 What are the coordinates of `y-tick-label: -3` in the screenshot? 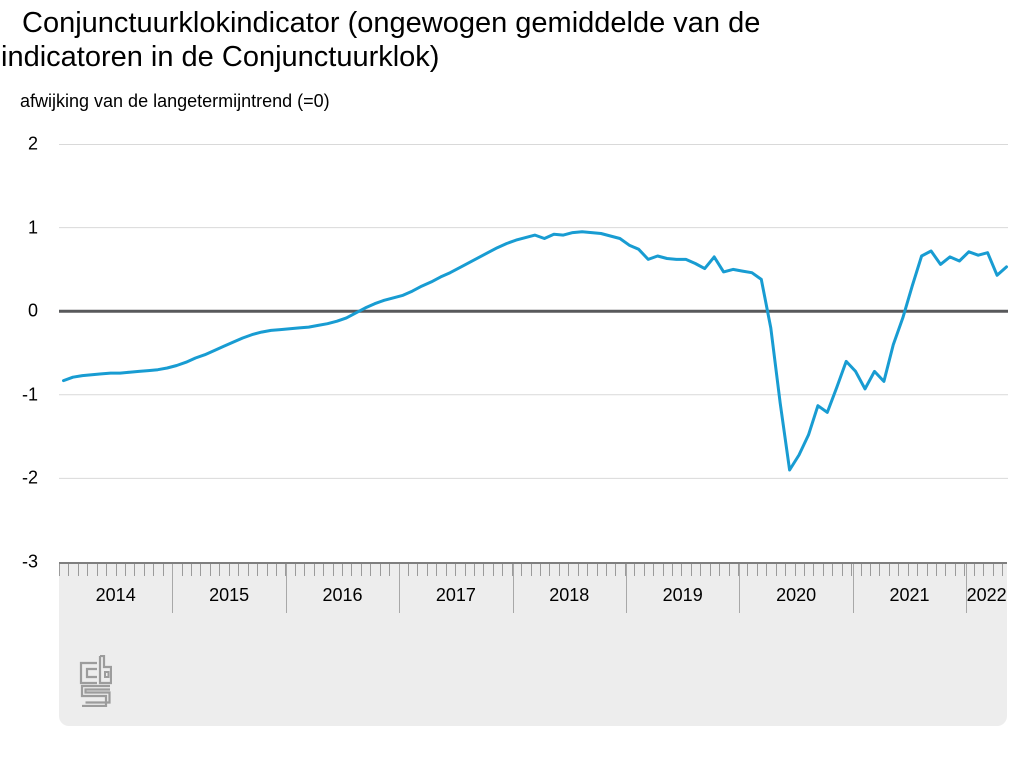 It's located at (29, 561).